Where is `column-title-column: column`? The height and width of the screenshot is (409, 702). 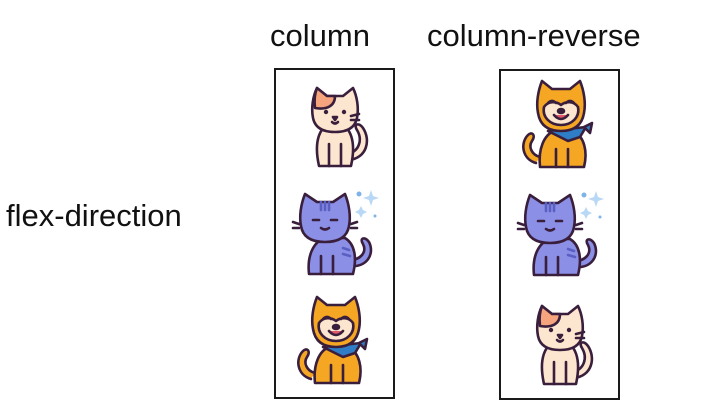 column-title-column: column is located at coordinates (320, 35).